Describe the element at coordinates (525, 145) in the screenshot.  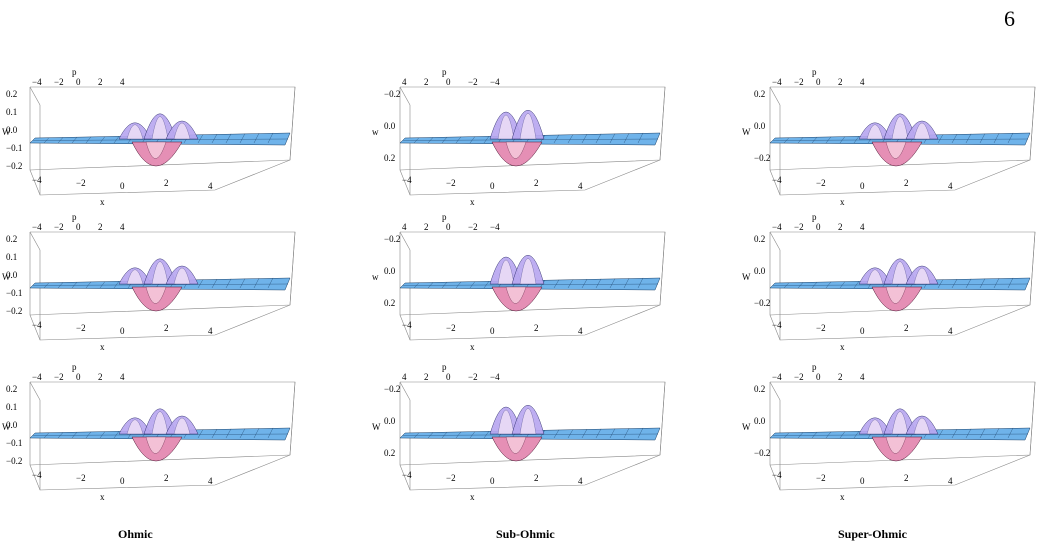
I see `wigner-plot-sub-ohmic-1: 4 2 0 −2 −4 p −0.2 0.0 0.2 w −4 −2 0 2 4 x` at that location.